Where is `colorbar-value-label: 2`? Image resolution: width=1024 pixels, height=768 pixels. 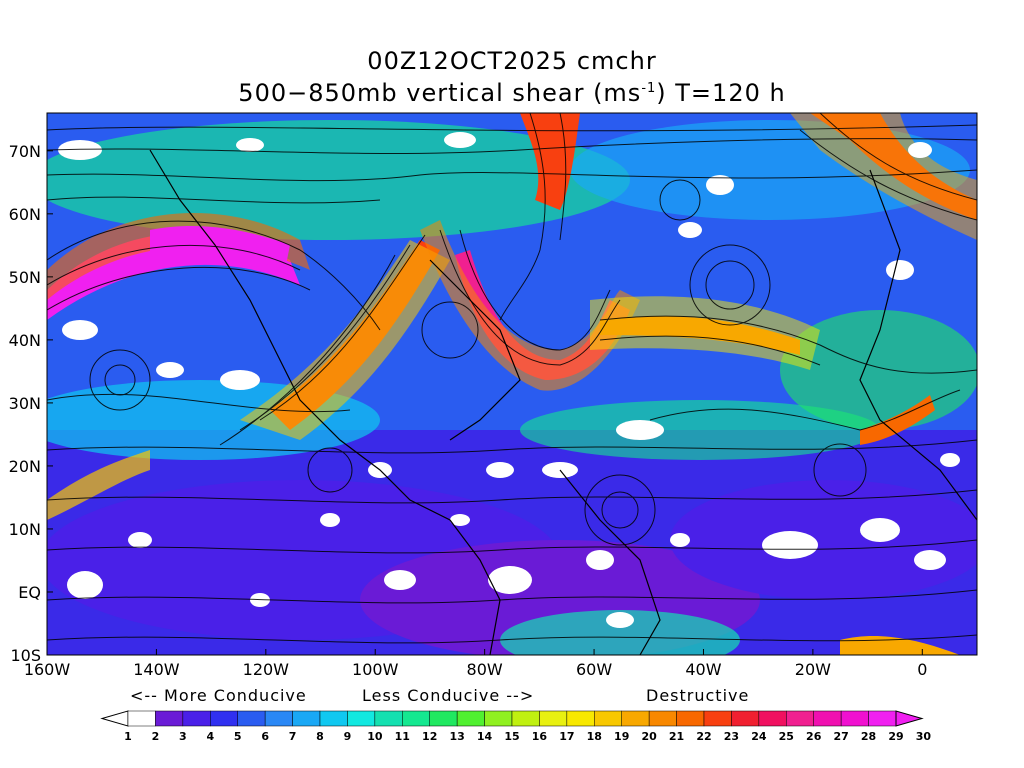
colorbar-value-label: 2 is located at coordinates (156, 736).